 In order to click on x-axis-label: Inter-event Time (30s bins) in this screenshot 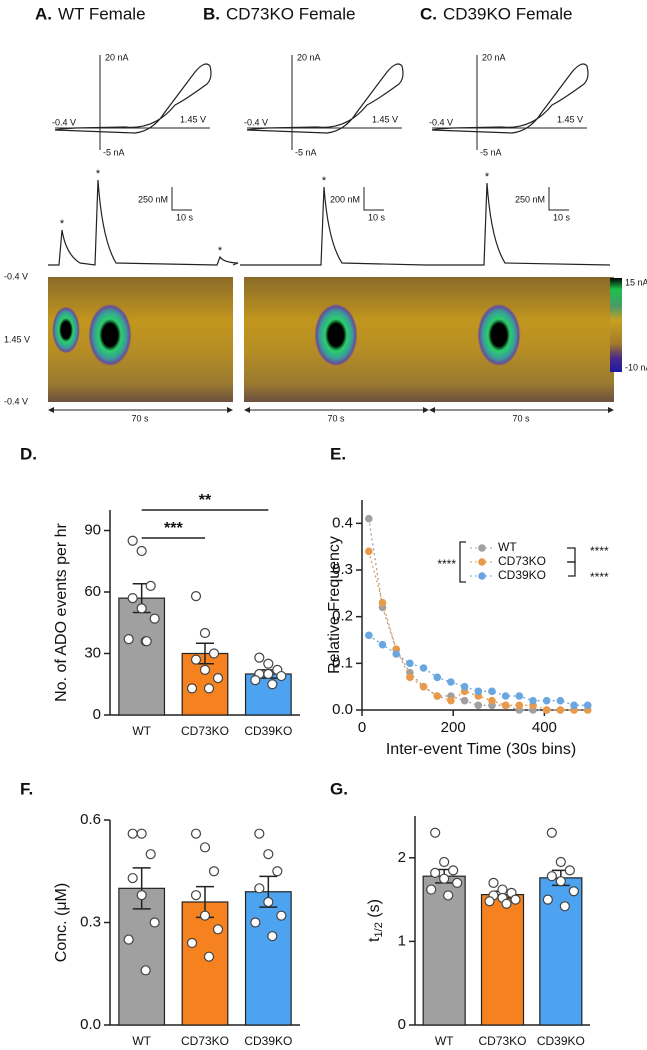, I will do `click(481, 749)`.